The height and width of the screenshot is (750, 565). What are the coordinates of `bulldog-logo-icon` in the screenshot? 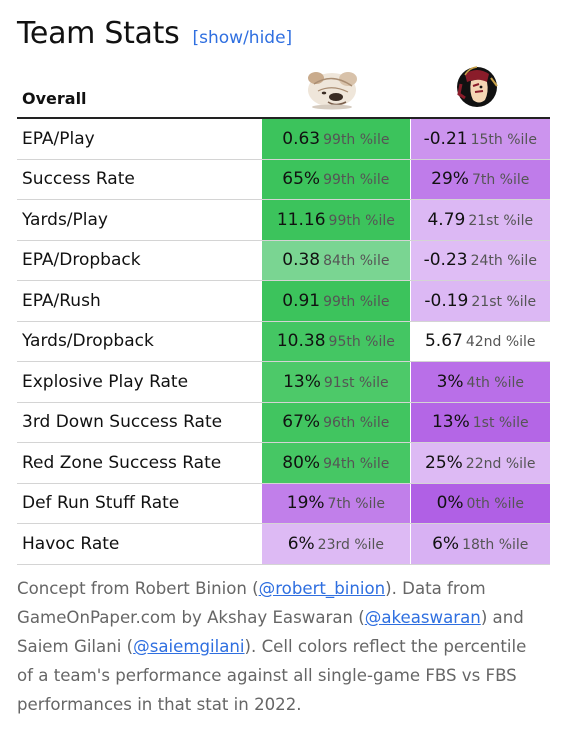 It's located at (332, 91).